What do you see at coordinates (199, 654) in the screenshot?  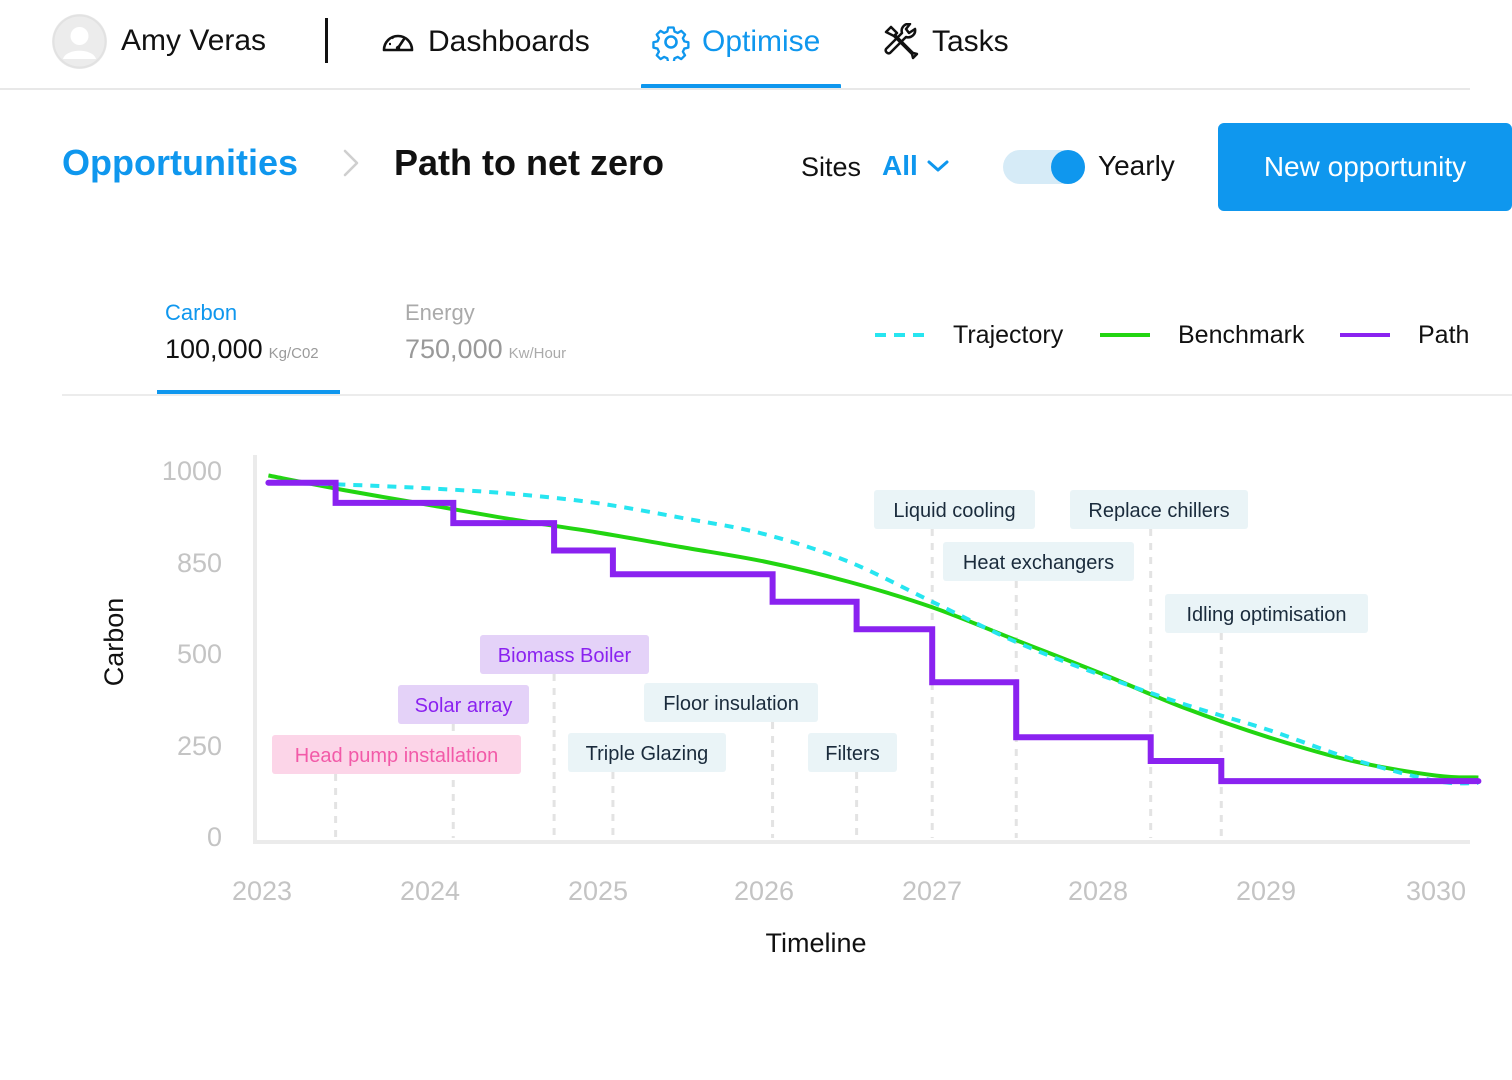 I see `y-tick-label: 500` at bounding box center [199, 654].